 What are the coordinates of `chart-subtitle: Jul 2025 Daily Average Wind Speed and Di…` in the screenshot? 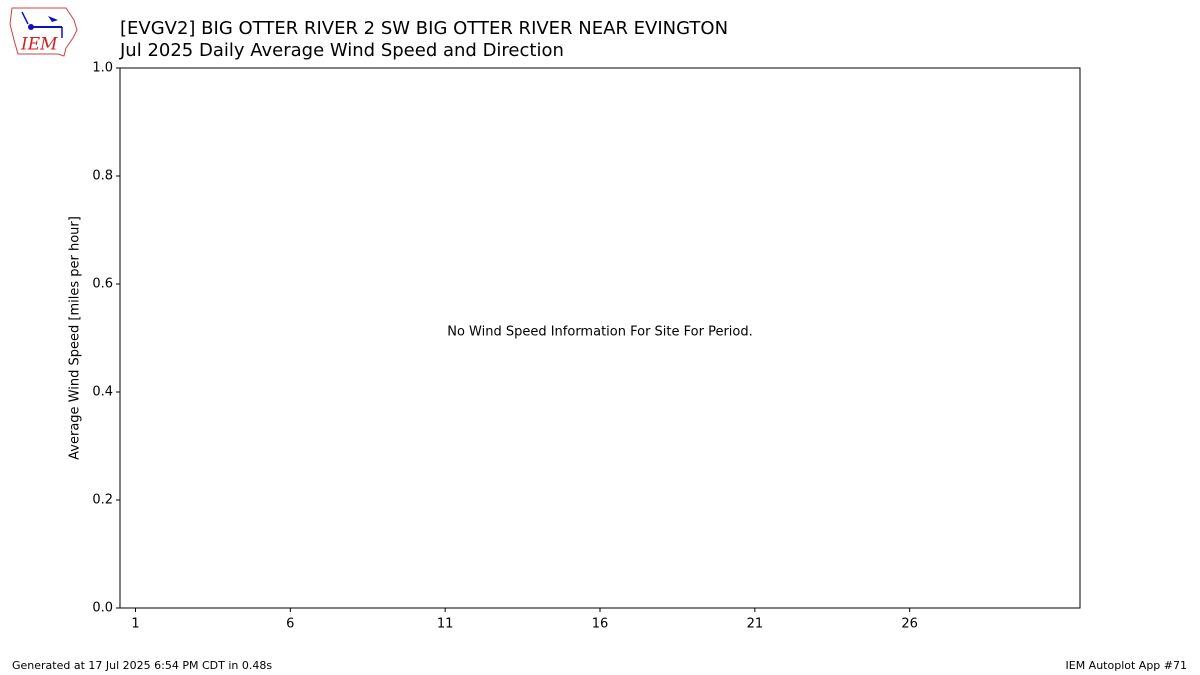 It's located at (341, 50).